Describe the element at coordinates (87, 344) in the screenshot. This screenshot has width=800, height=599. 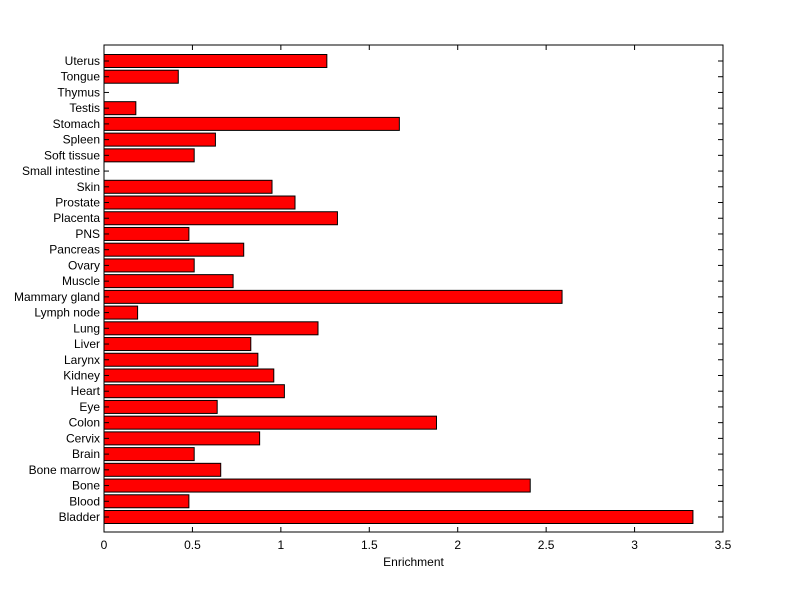
I see `y-tick-label: Liver` at that location.